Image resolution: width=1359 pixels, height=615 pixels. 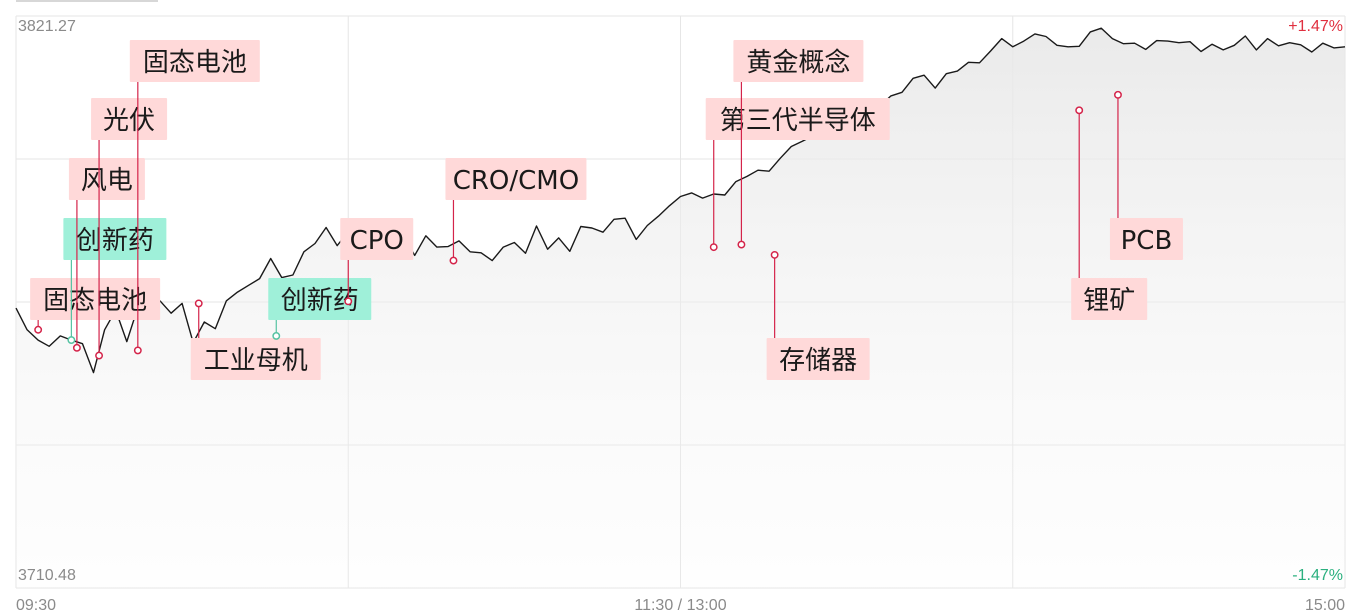 What do you see at coordinates (1325, 605) in the screenshot?
I see `x-tick-label: 15:00` at bounding box center [1325, 605].